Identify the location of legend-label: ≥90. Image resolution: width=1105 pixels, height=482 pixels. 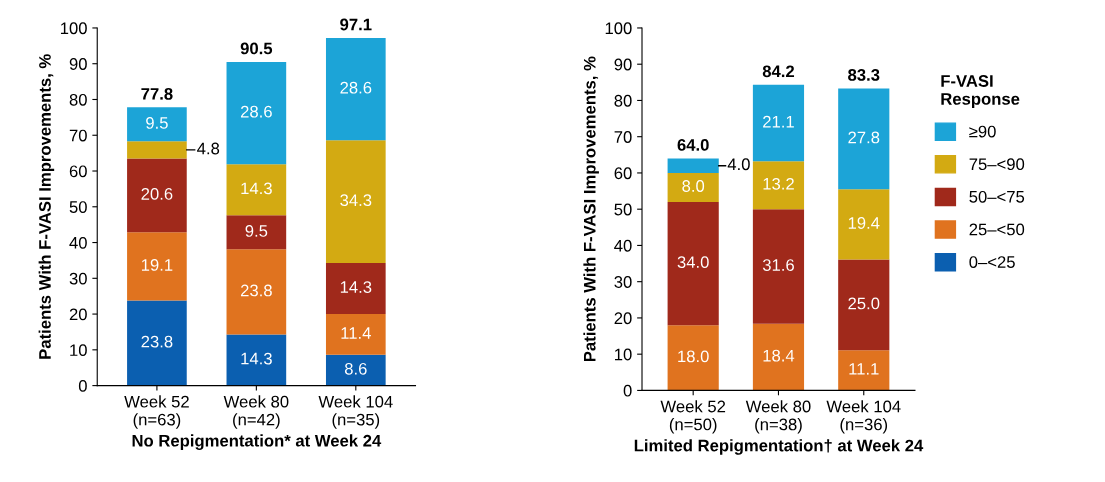
(982, 131).